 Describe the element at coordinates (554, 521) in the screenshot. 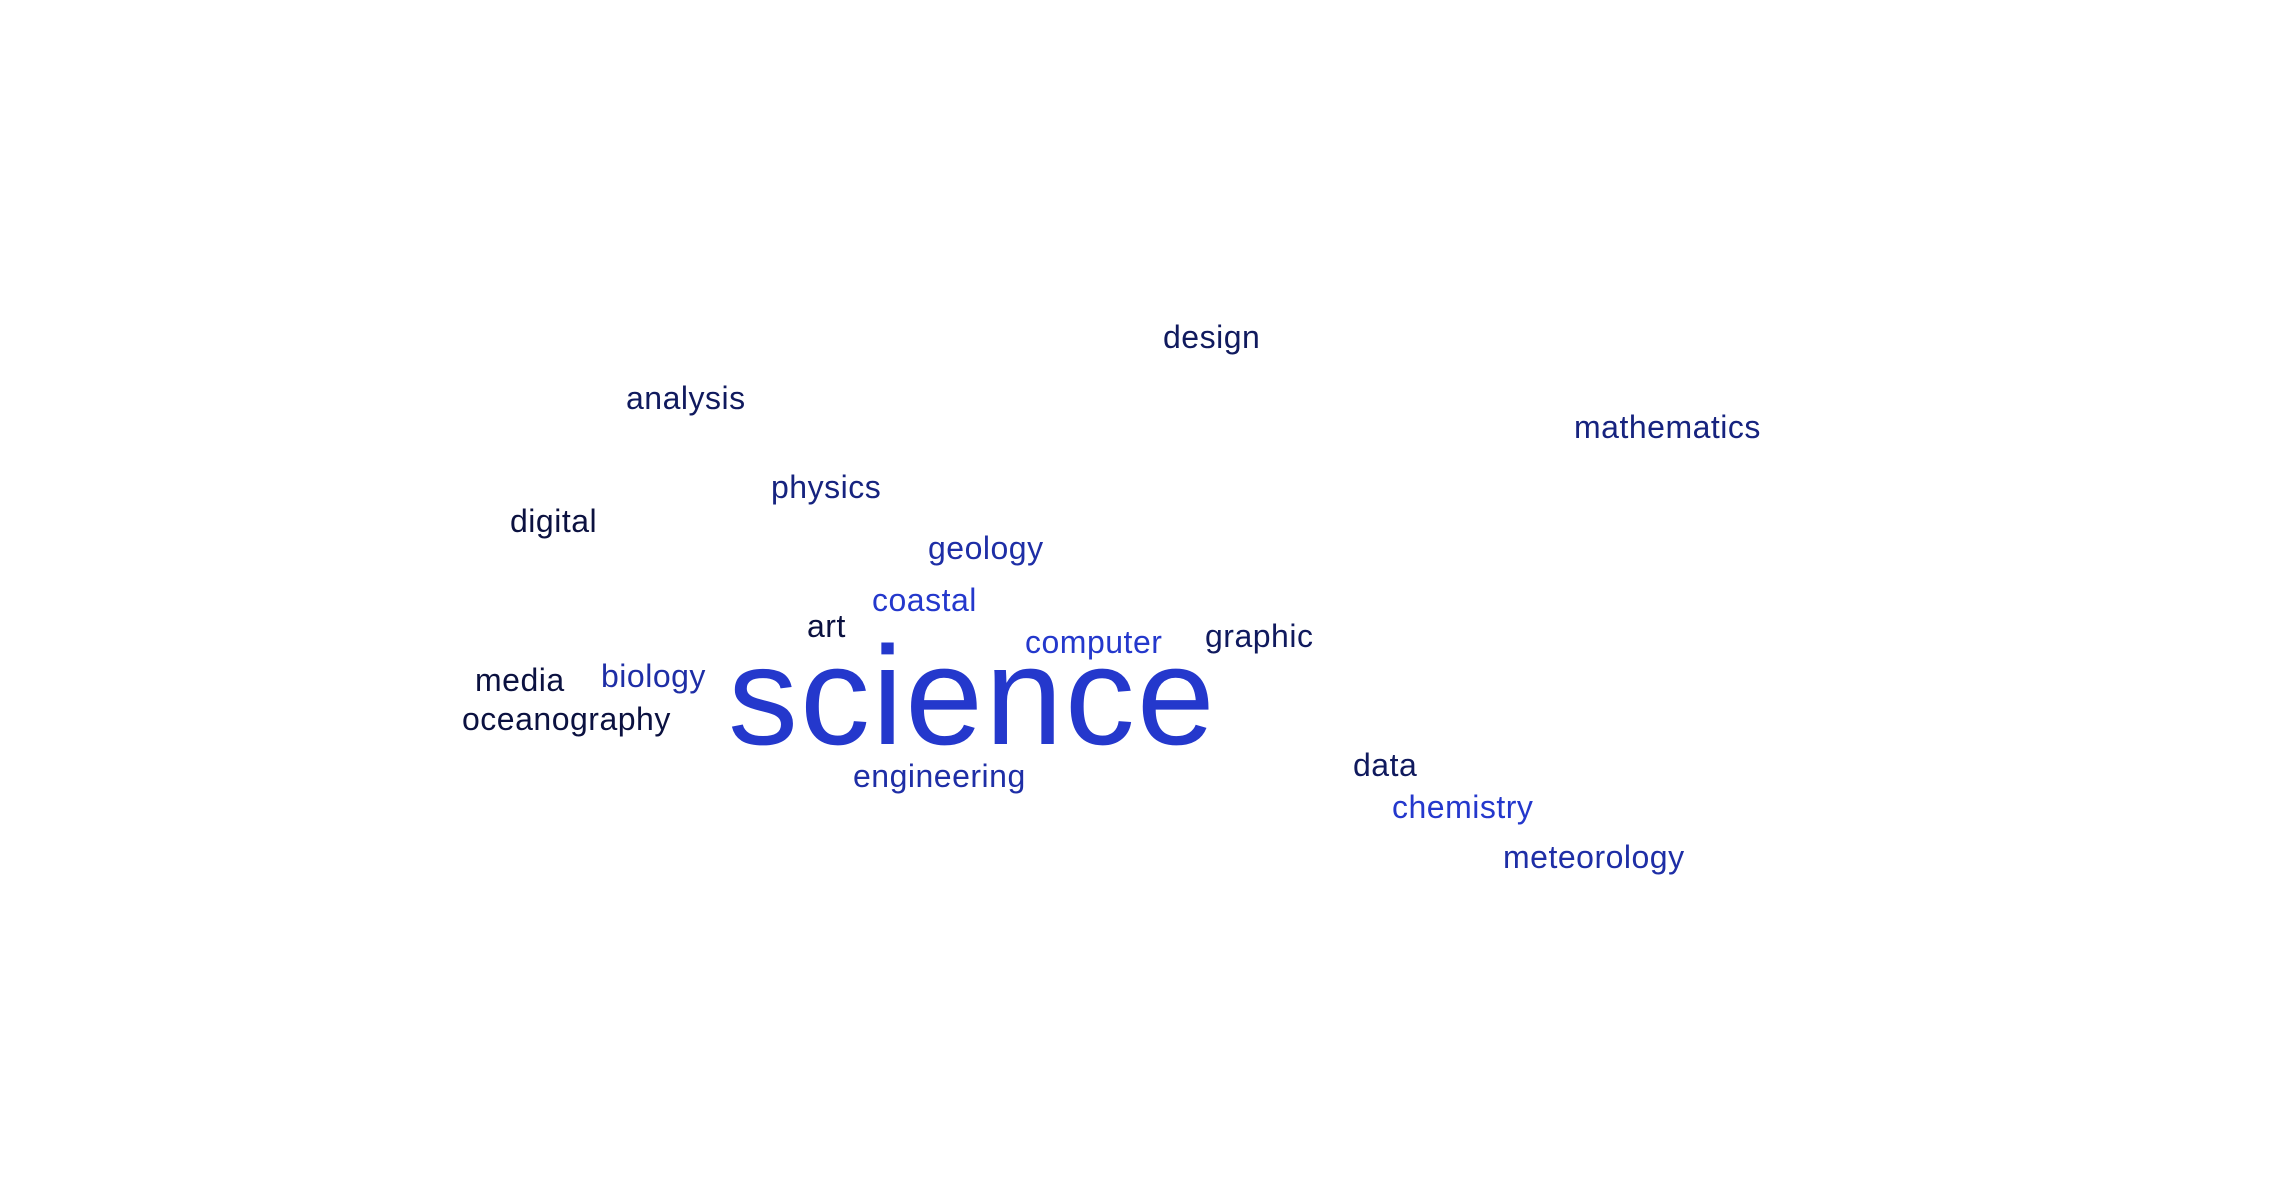

I see `word-digital: digital` at that location.